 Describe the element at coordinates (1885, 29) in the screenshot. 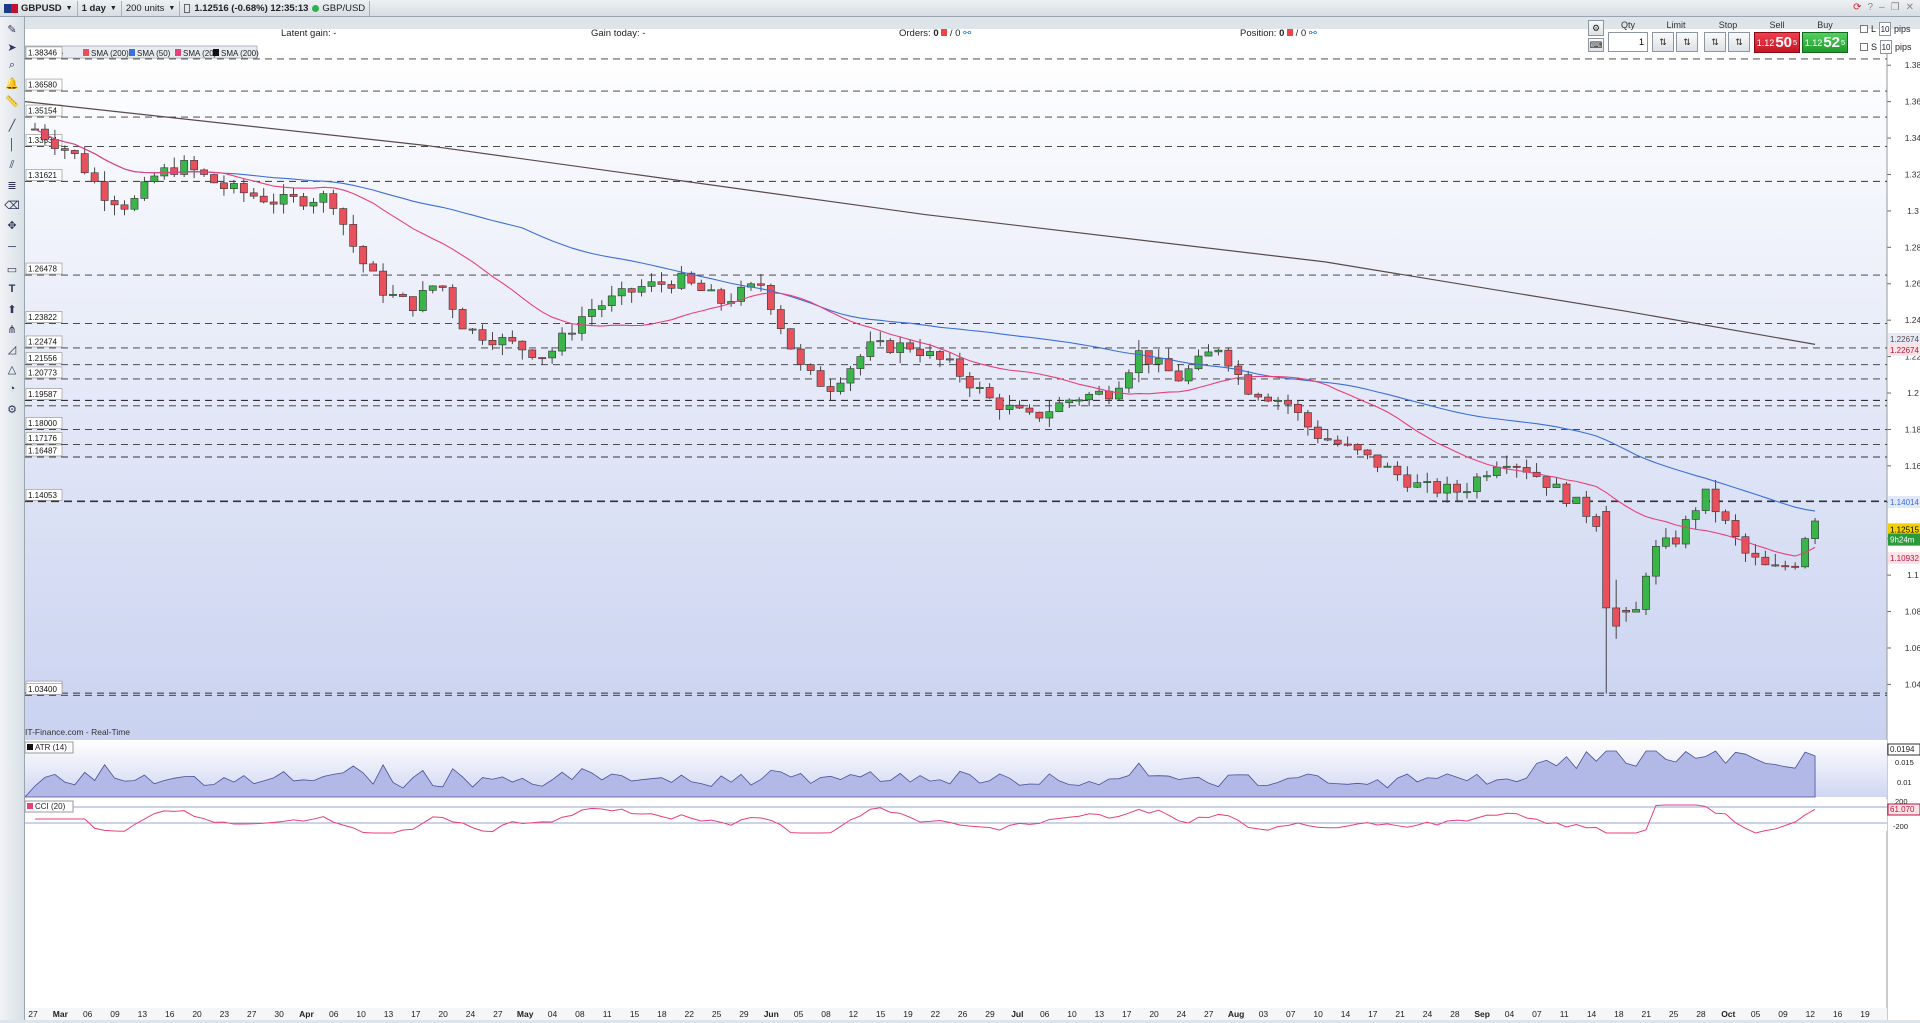

I see `l-pips-input: 10` at that location.